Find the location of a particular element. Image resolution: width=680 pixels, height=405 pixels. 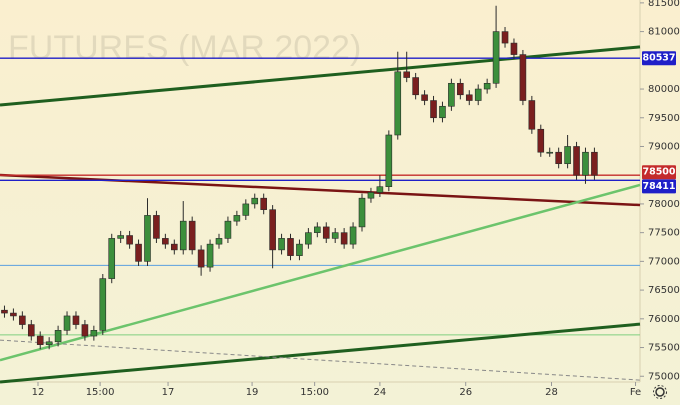

watermark-title: FUTURES (MAR 2022) is located at coordinates (184, 48).